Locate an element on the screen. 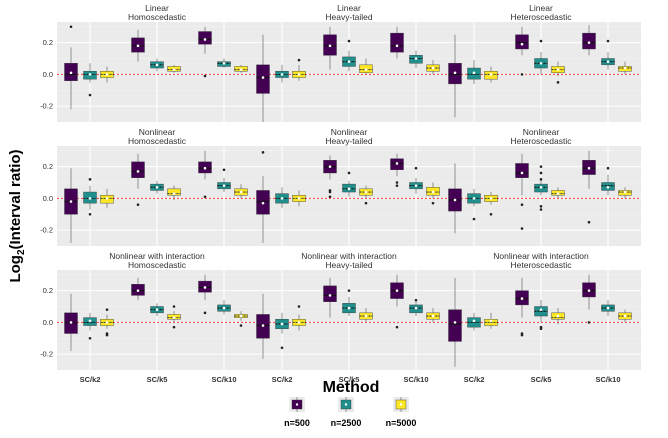 The height and width of the screenshot is (438, 668). x-tick-label: SC/k10 is located at coordinates (415, 379).